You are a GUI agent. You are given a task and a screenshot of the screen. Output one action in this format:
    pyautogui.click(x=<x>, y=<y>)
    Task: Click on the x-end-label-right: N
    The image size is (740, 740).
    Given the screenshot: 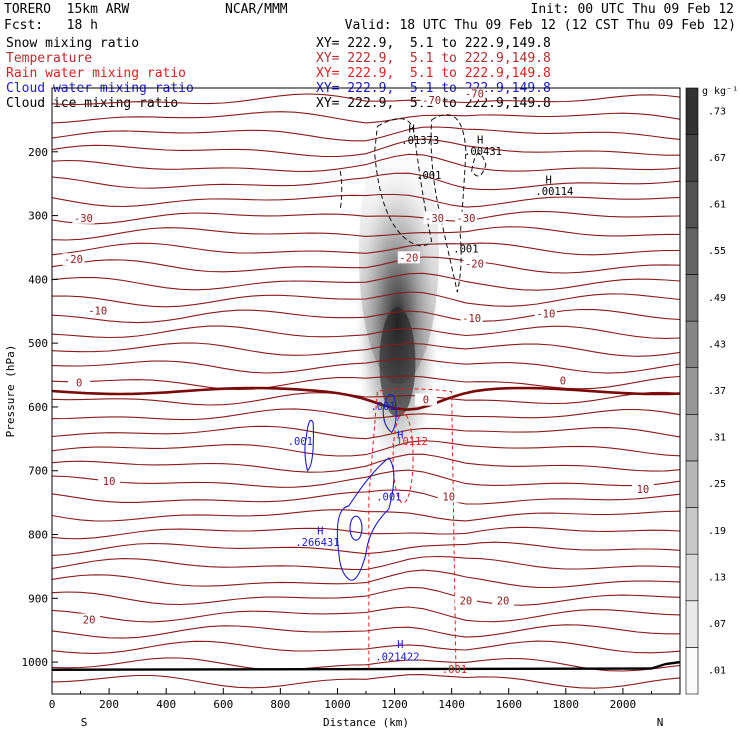 What is the action you would take?
    pyautogui.click(x=660, y=722)
    